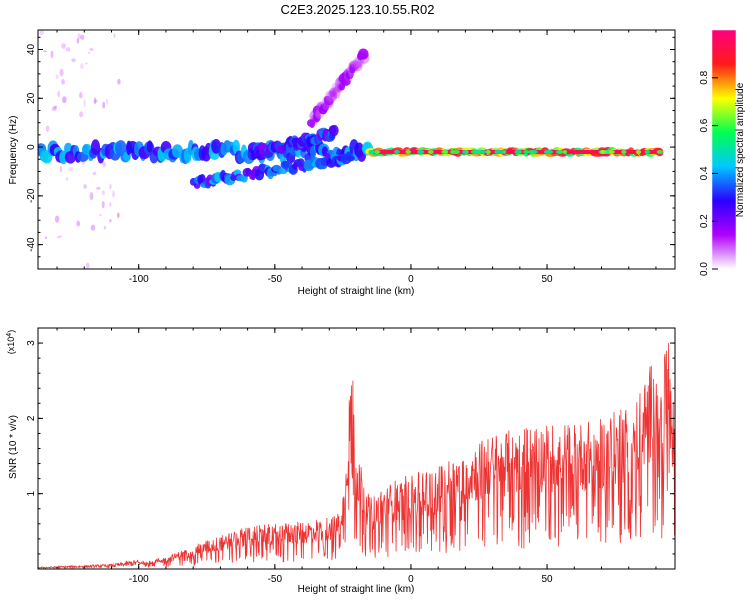 The width and height of the screenshot is (750, 600). What do you see at coordinates (31, 418) in the screenshot?
I see `snr-y-tick-label: 2` at bounding box center [31, 418].